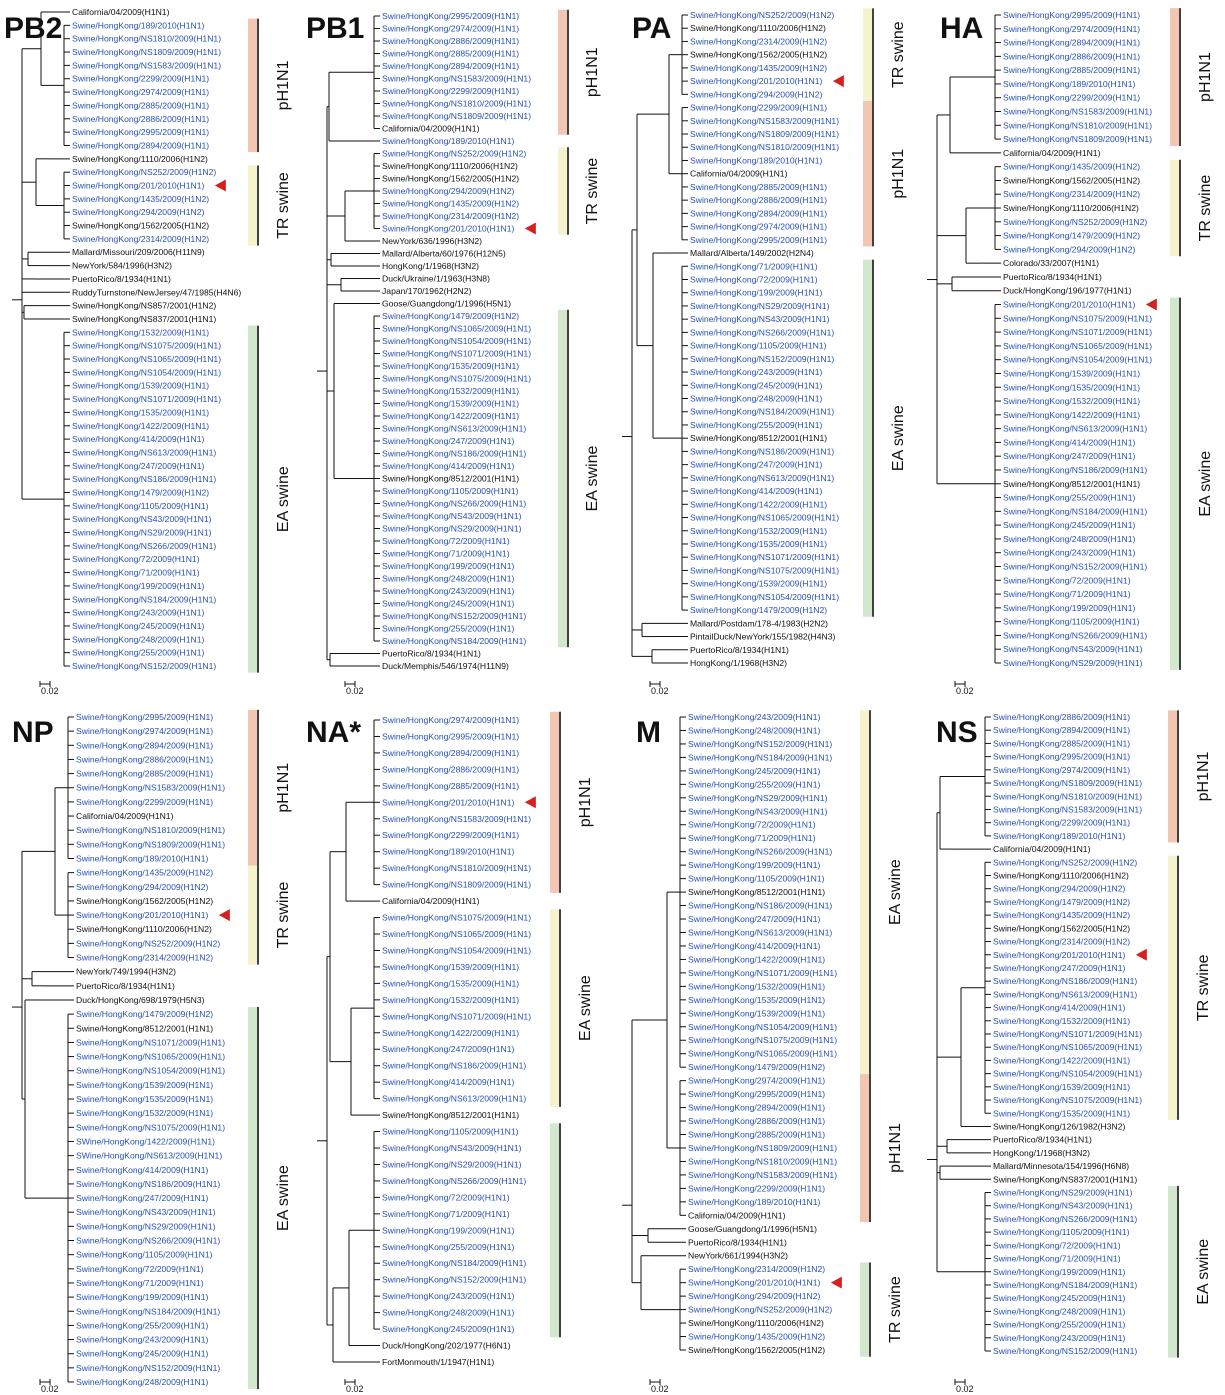 The width and height of the screenshot is (1225, 1395). I want to click on leaf-label: Swine/HongKong/1539/2009(H1N1), so click(758, 584).